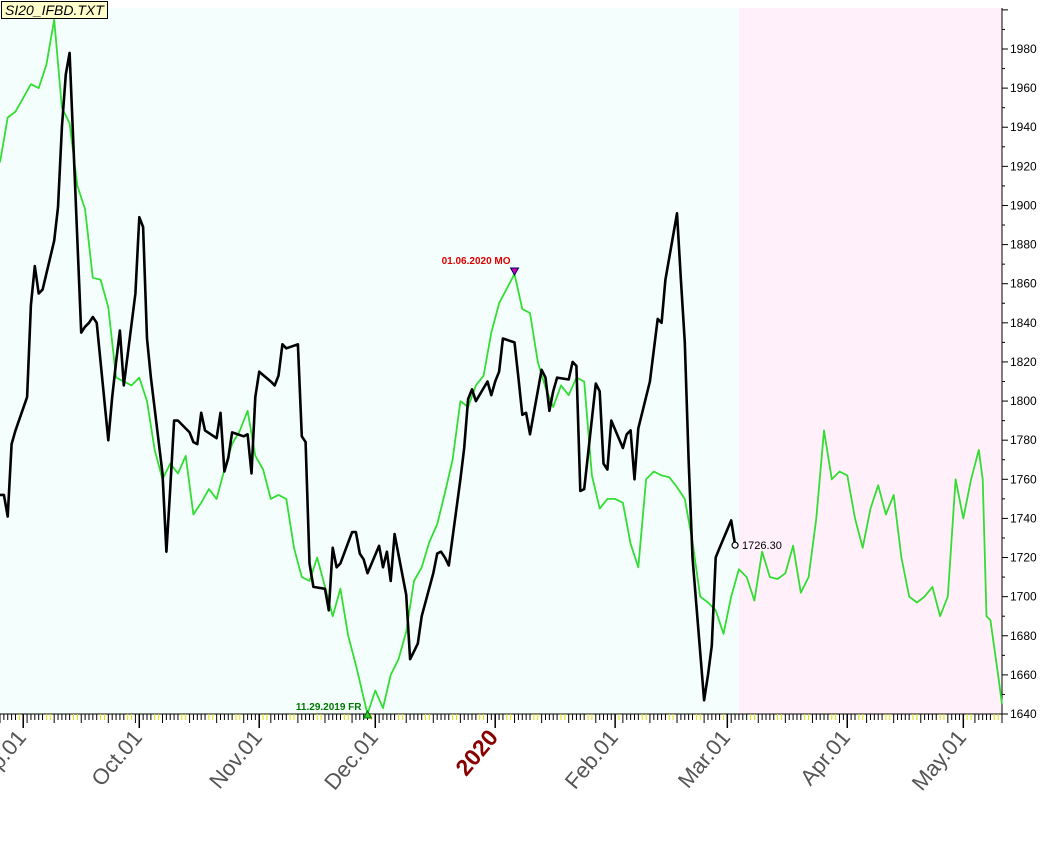 Image resolution: width=1063 pixels, height=849 pixels. Describe the element at coordinates (1023, 88) in the screenshot. I see `y-tick-label: 1960` at that location.